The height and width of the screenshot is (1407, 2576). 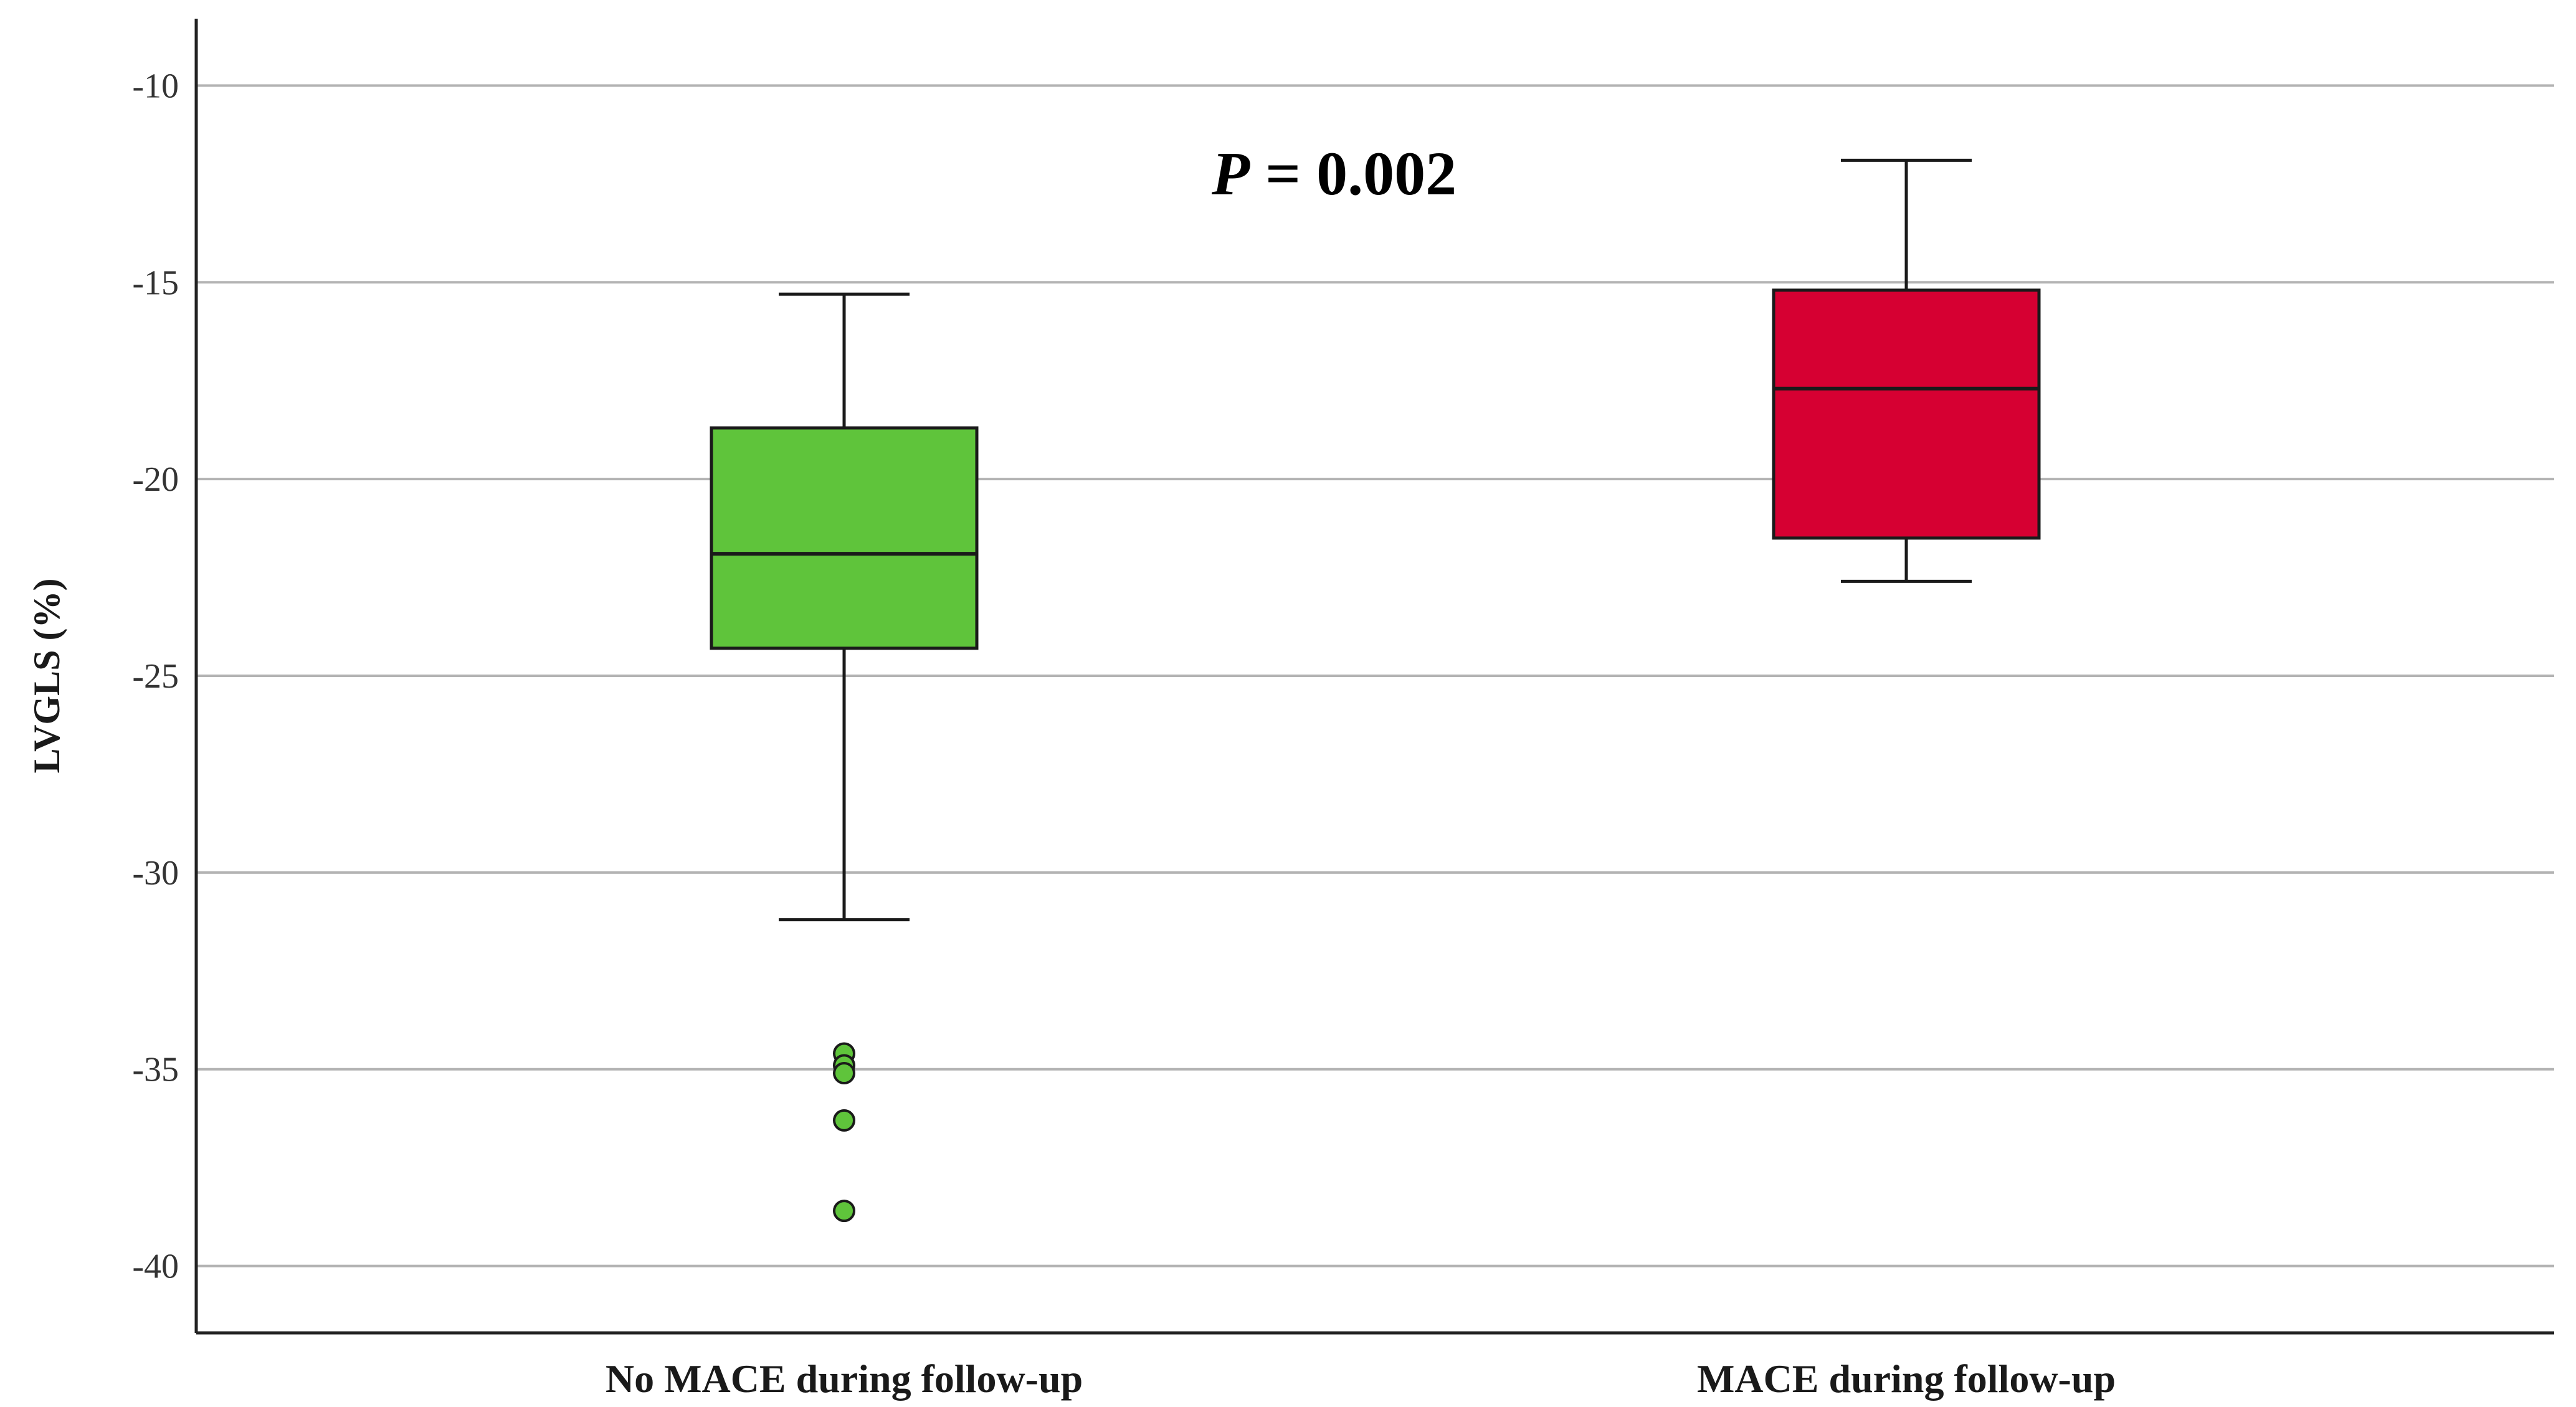 I want to click on y-tick-labels: -10 -15 -20 -25 -30 -35 -40, so click(x=155, y=676).